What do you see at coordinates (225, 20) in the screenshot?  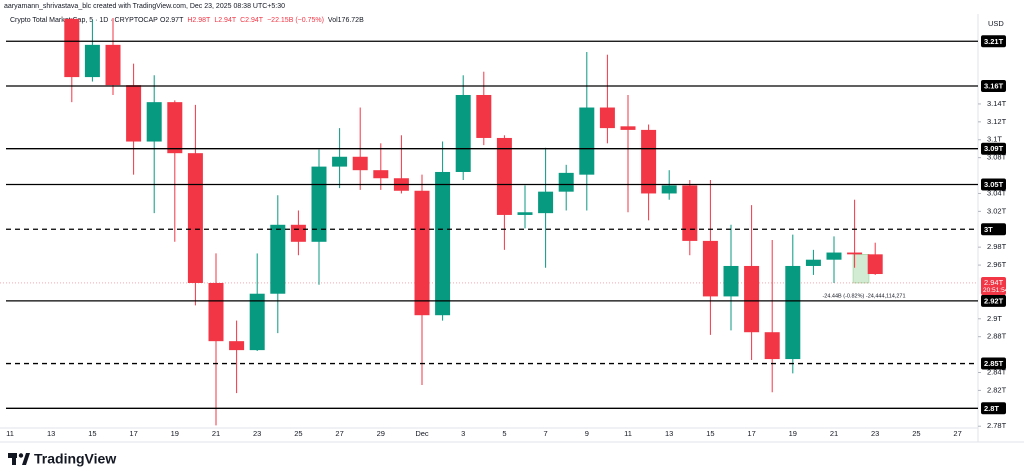 I see `header-stat: L2.94T` at bounding box center [225, 20].